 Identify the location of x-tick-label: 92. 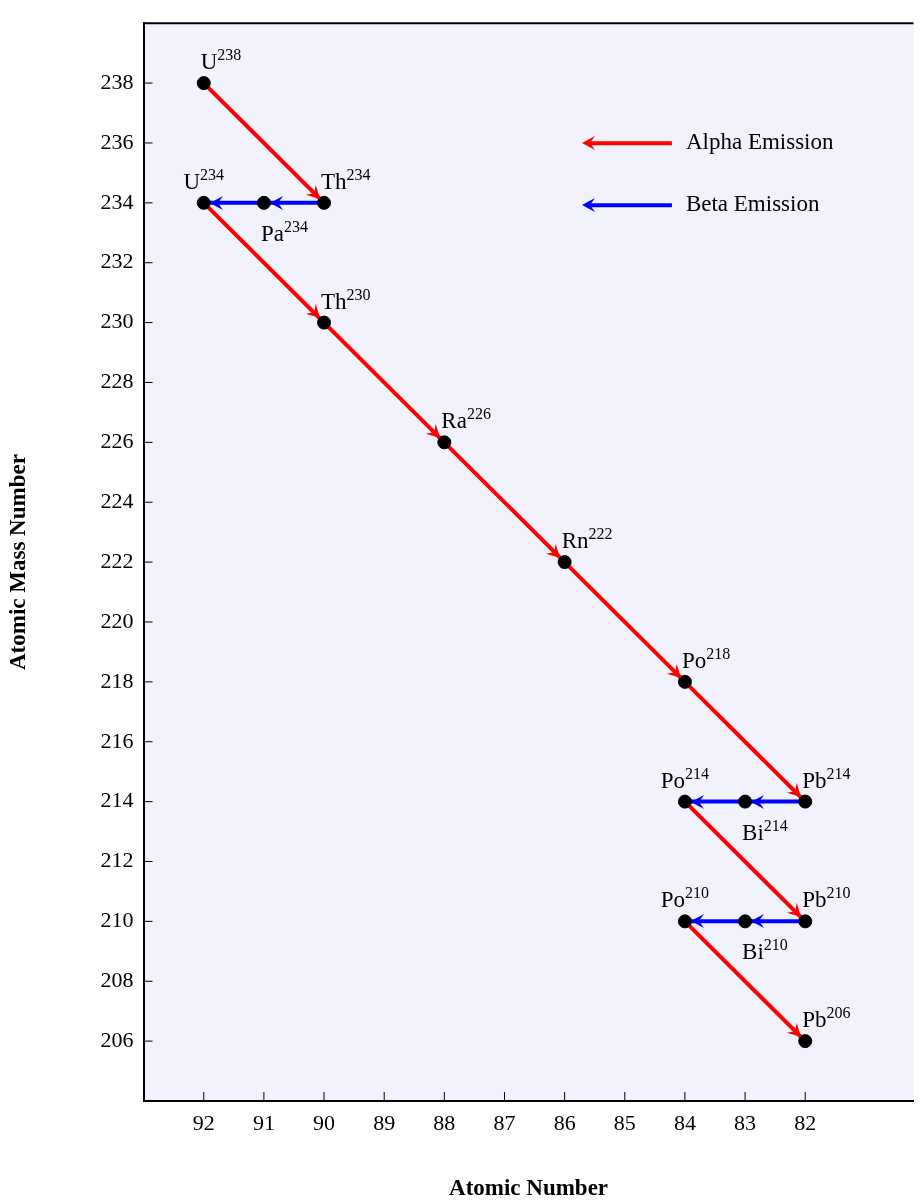
(203, 1122).